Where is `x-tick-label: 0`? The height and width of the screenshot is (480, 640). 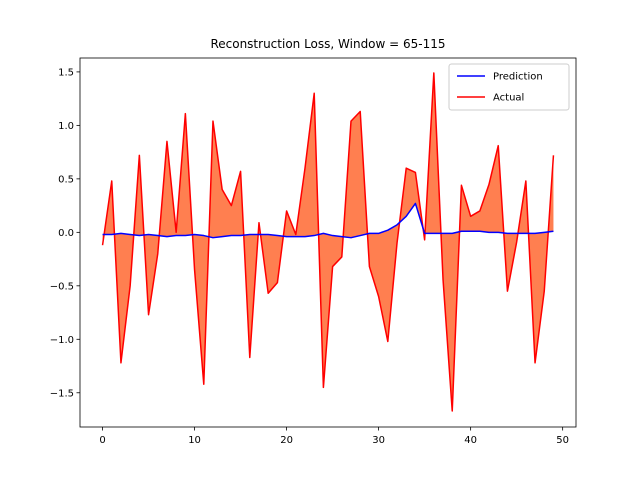 x-tick-label: 0 is located at coordinates (102, 440).